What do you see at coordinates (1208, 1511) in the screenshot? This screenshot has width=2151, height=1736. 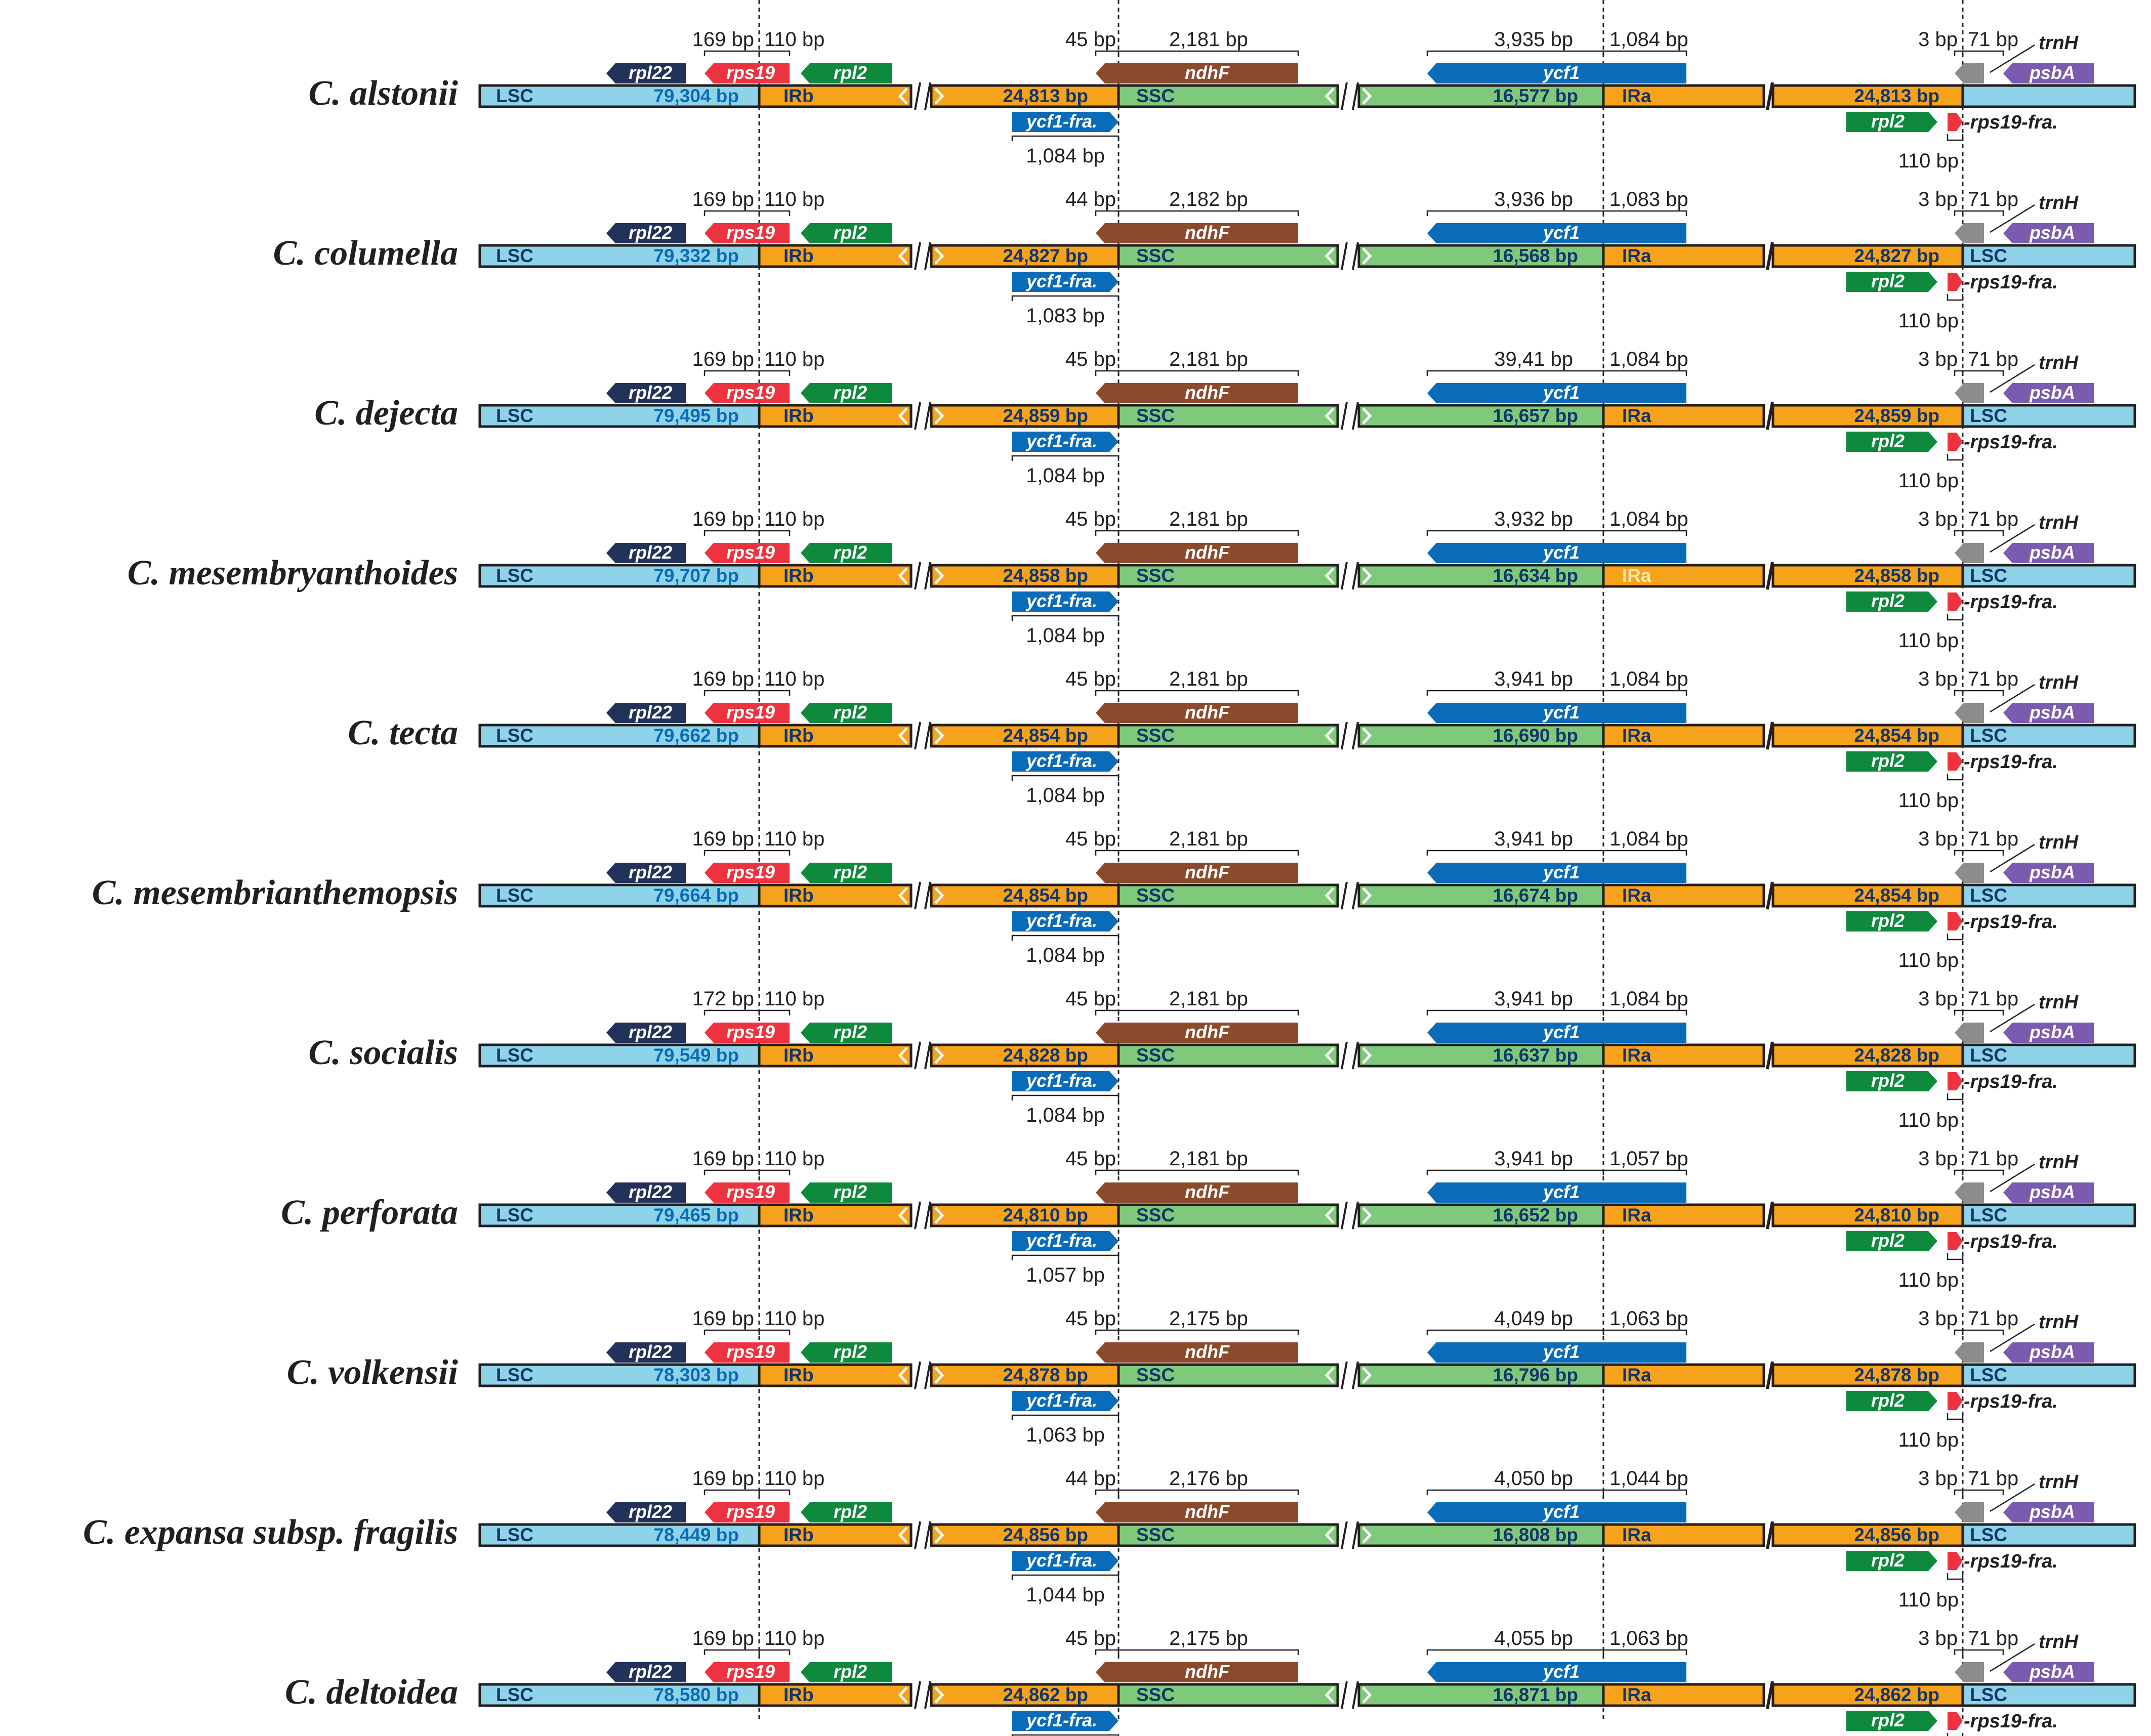 I see `gene-label-ndhF: ndhF` at bounding box center [1208, 1511].